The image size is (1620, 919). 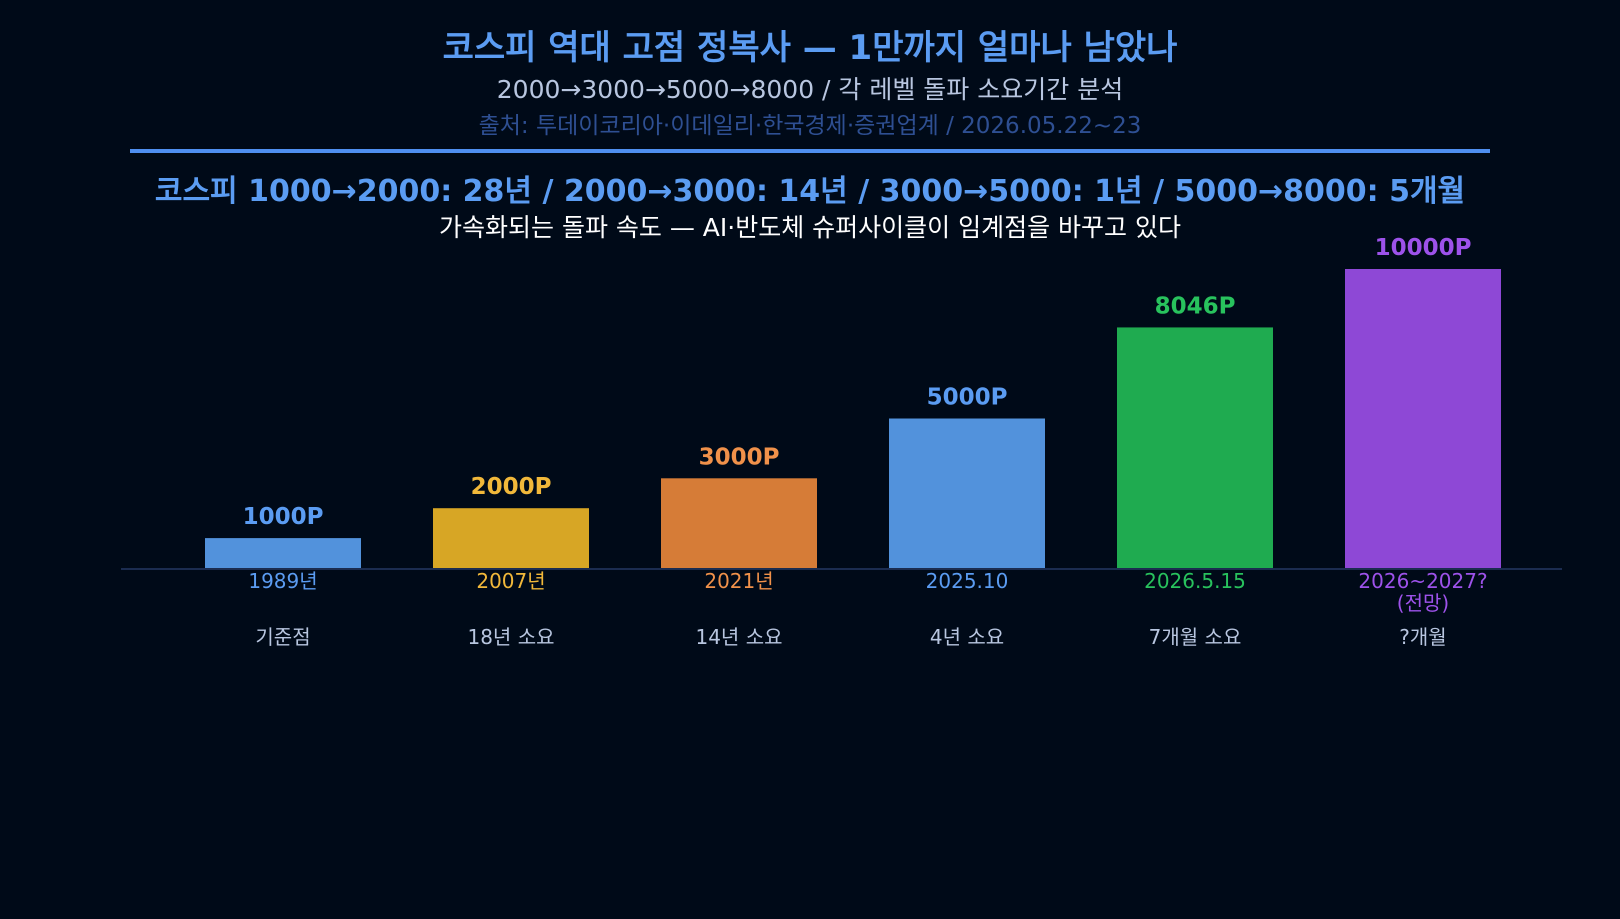 What do you see at coordinates (967, 398) in the screenshot?
I see `bar-value-label-3: 5000P` at bounding box center [967, 398].